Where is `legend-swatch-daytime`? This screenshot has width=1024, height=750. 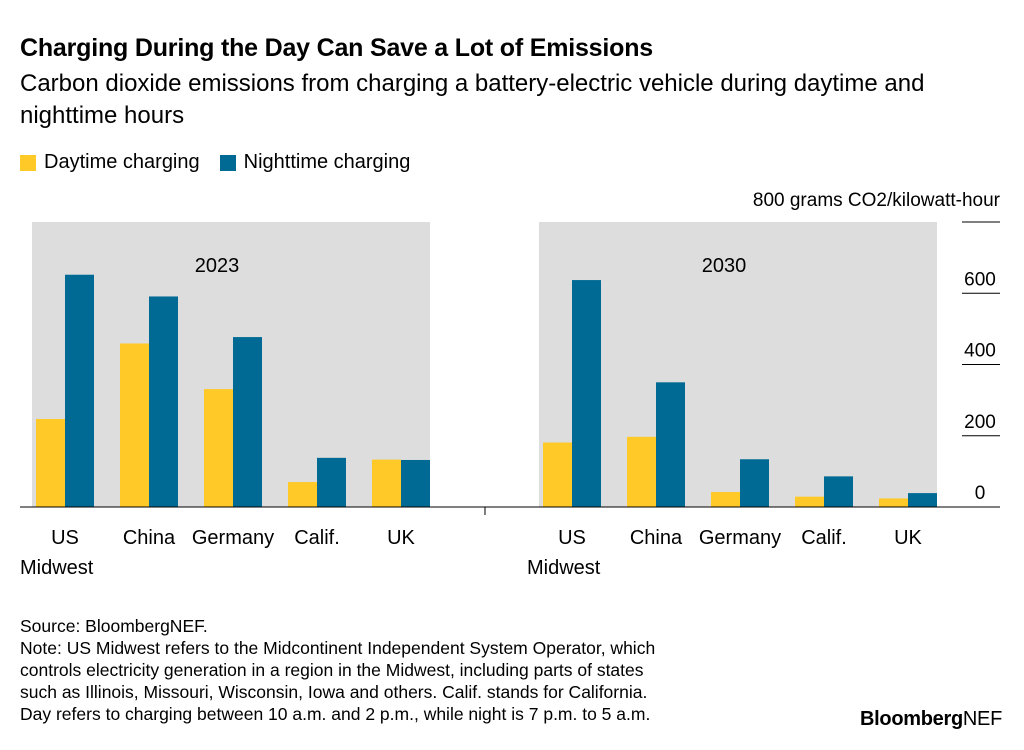 legend-swatch-daytime is located at coordinates (28, 162).